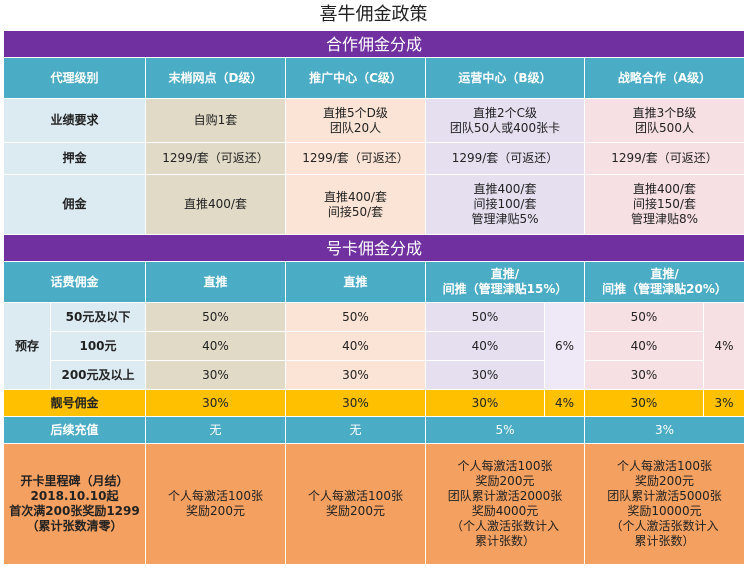  I want to click on header-b-level: 运营中心（B级）, so click(505, 78).